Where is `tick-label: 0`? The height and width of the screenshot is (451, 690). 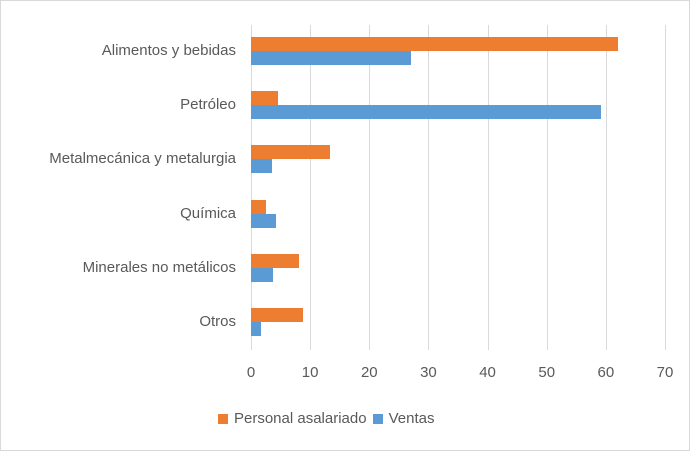 tick-label: 0 is located at coordinates (251, 372).